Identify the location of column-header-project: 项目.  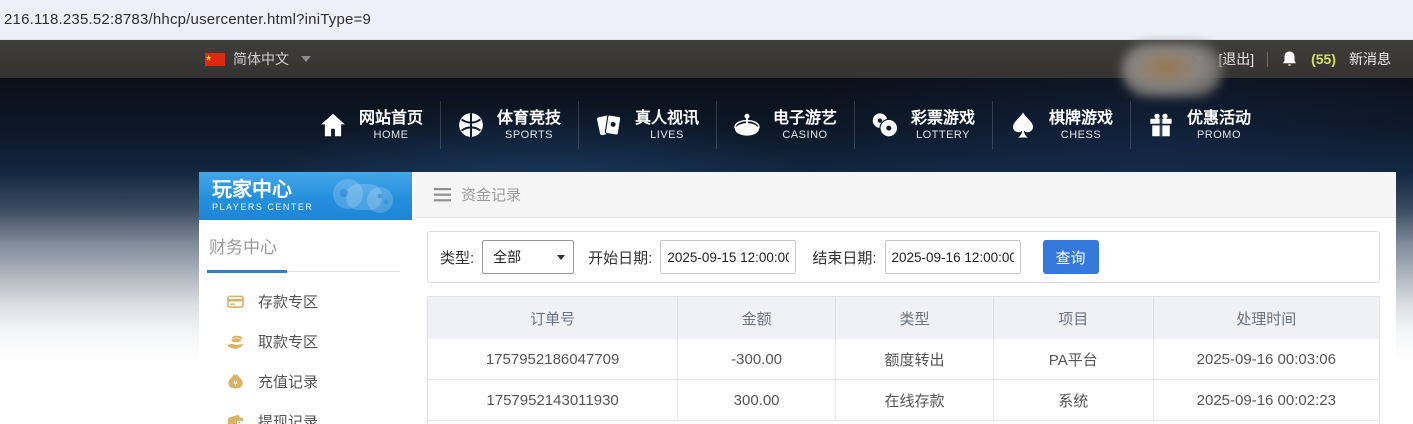
(1072, 318).